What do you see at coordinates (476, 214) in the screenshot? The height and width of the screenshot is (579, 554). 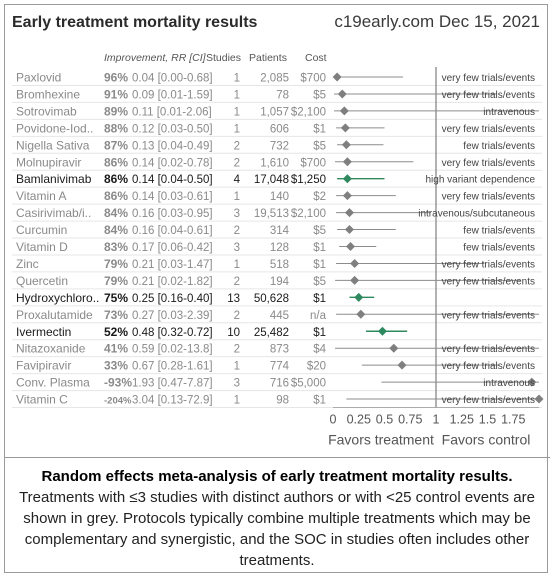 I see `row-note: intravenous/subcutaneous` at bounding box center [476, 214].